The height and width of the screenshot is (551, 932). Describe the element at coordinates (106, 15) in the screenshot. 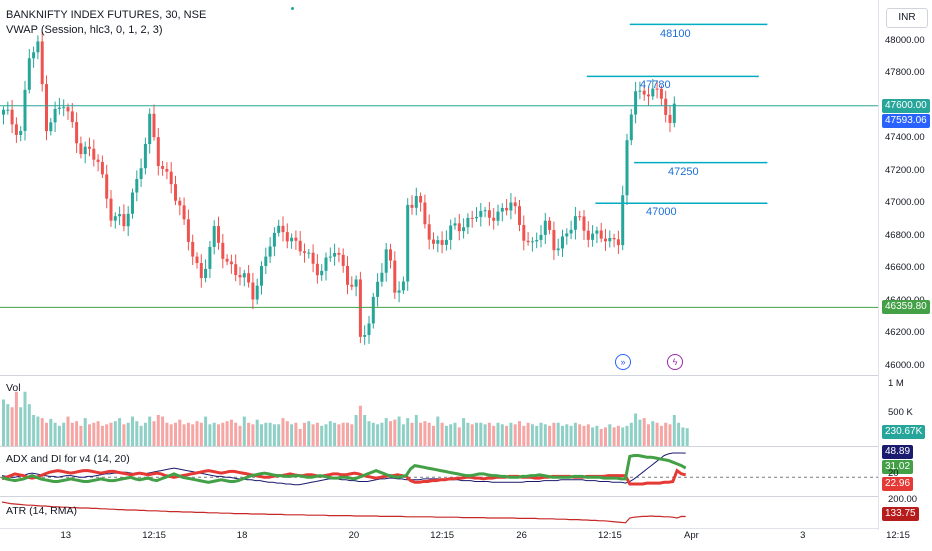

I see `symbol-title: BANKNIFTY INDEX FUTURES, 30, NSE` at that location.